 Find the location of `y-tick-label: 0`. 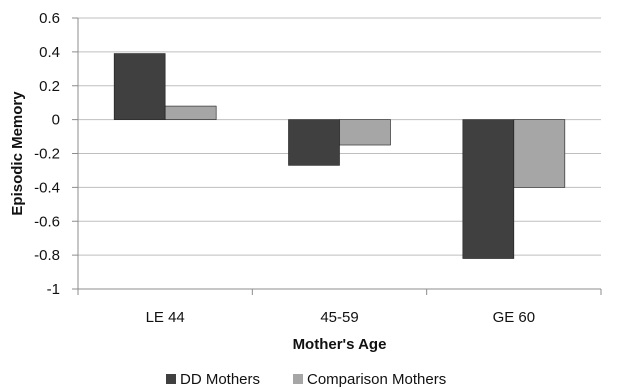

y-tick-label: 0 is located at coordinates (56, 120).